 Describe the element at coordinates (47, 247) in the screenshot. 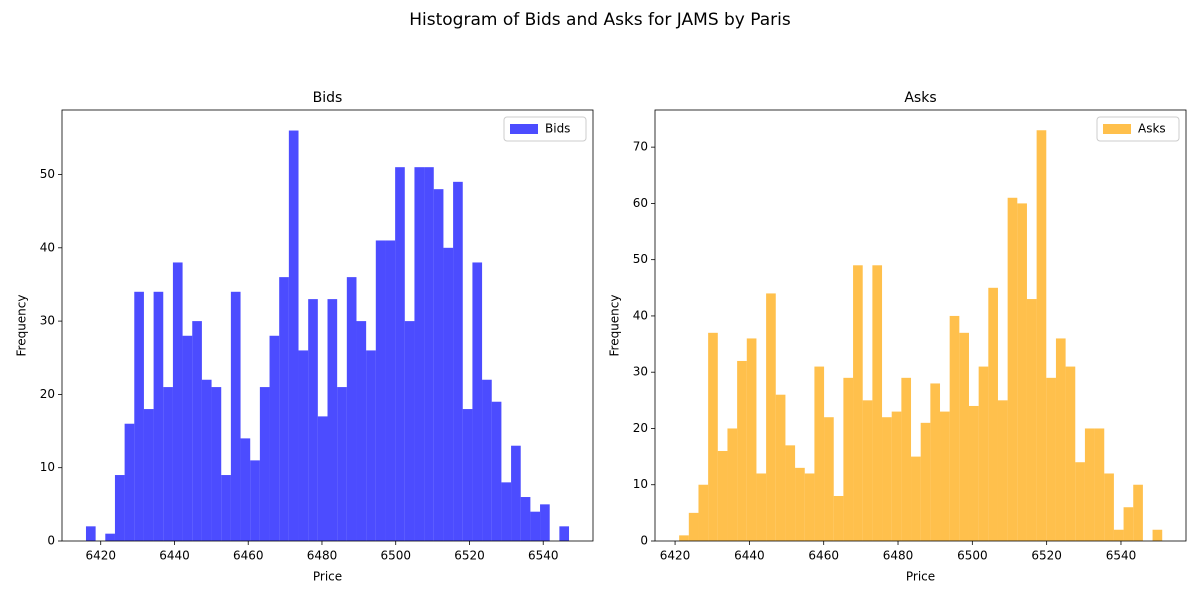

I see `y-tick-label: 40` at that location.